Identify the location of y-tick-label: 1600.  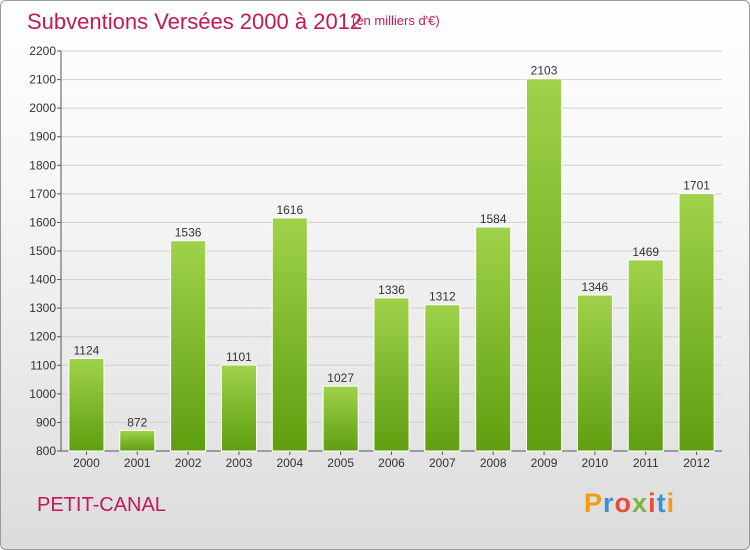
(42, 222).